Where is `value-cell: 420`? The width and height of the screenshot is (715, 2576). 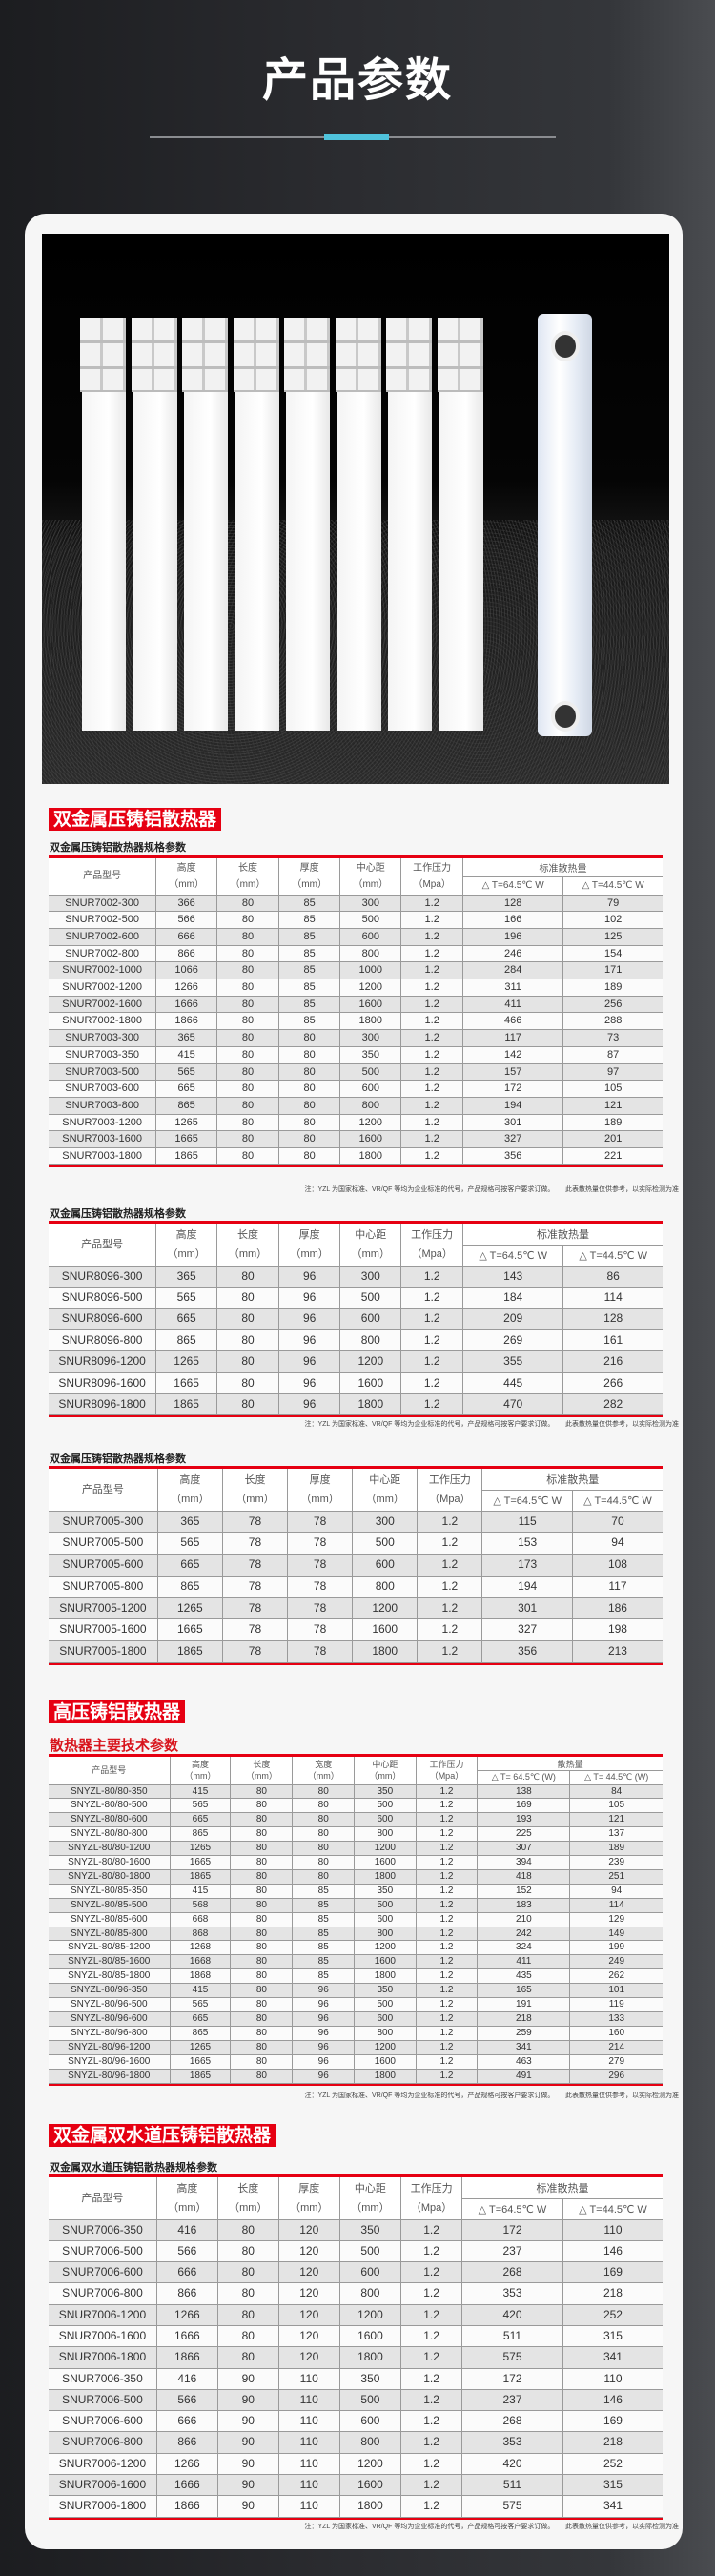
value-cell: 420 is located at coordinates (512, 2464).